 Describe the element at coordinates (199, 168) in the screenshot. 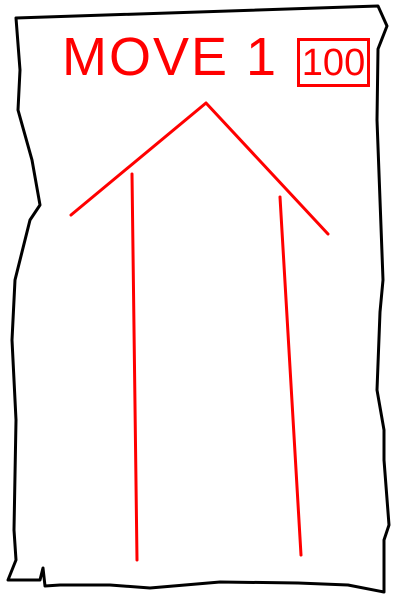

I see `arrow-head` at that location.